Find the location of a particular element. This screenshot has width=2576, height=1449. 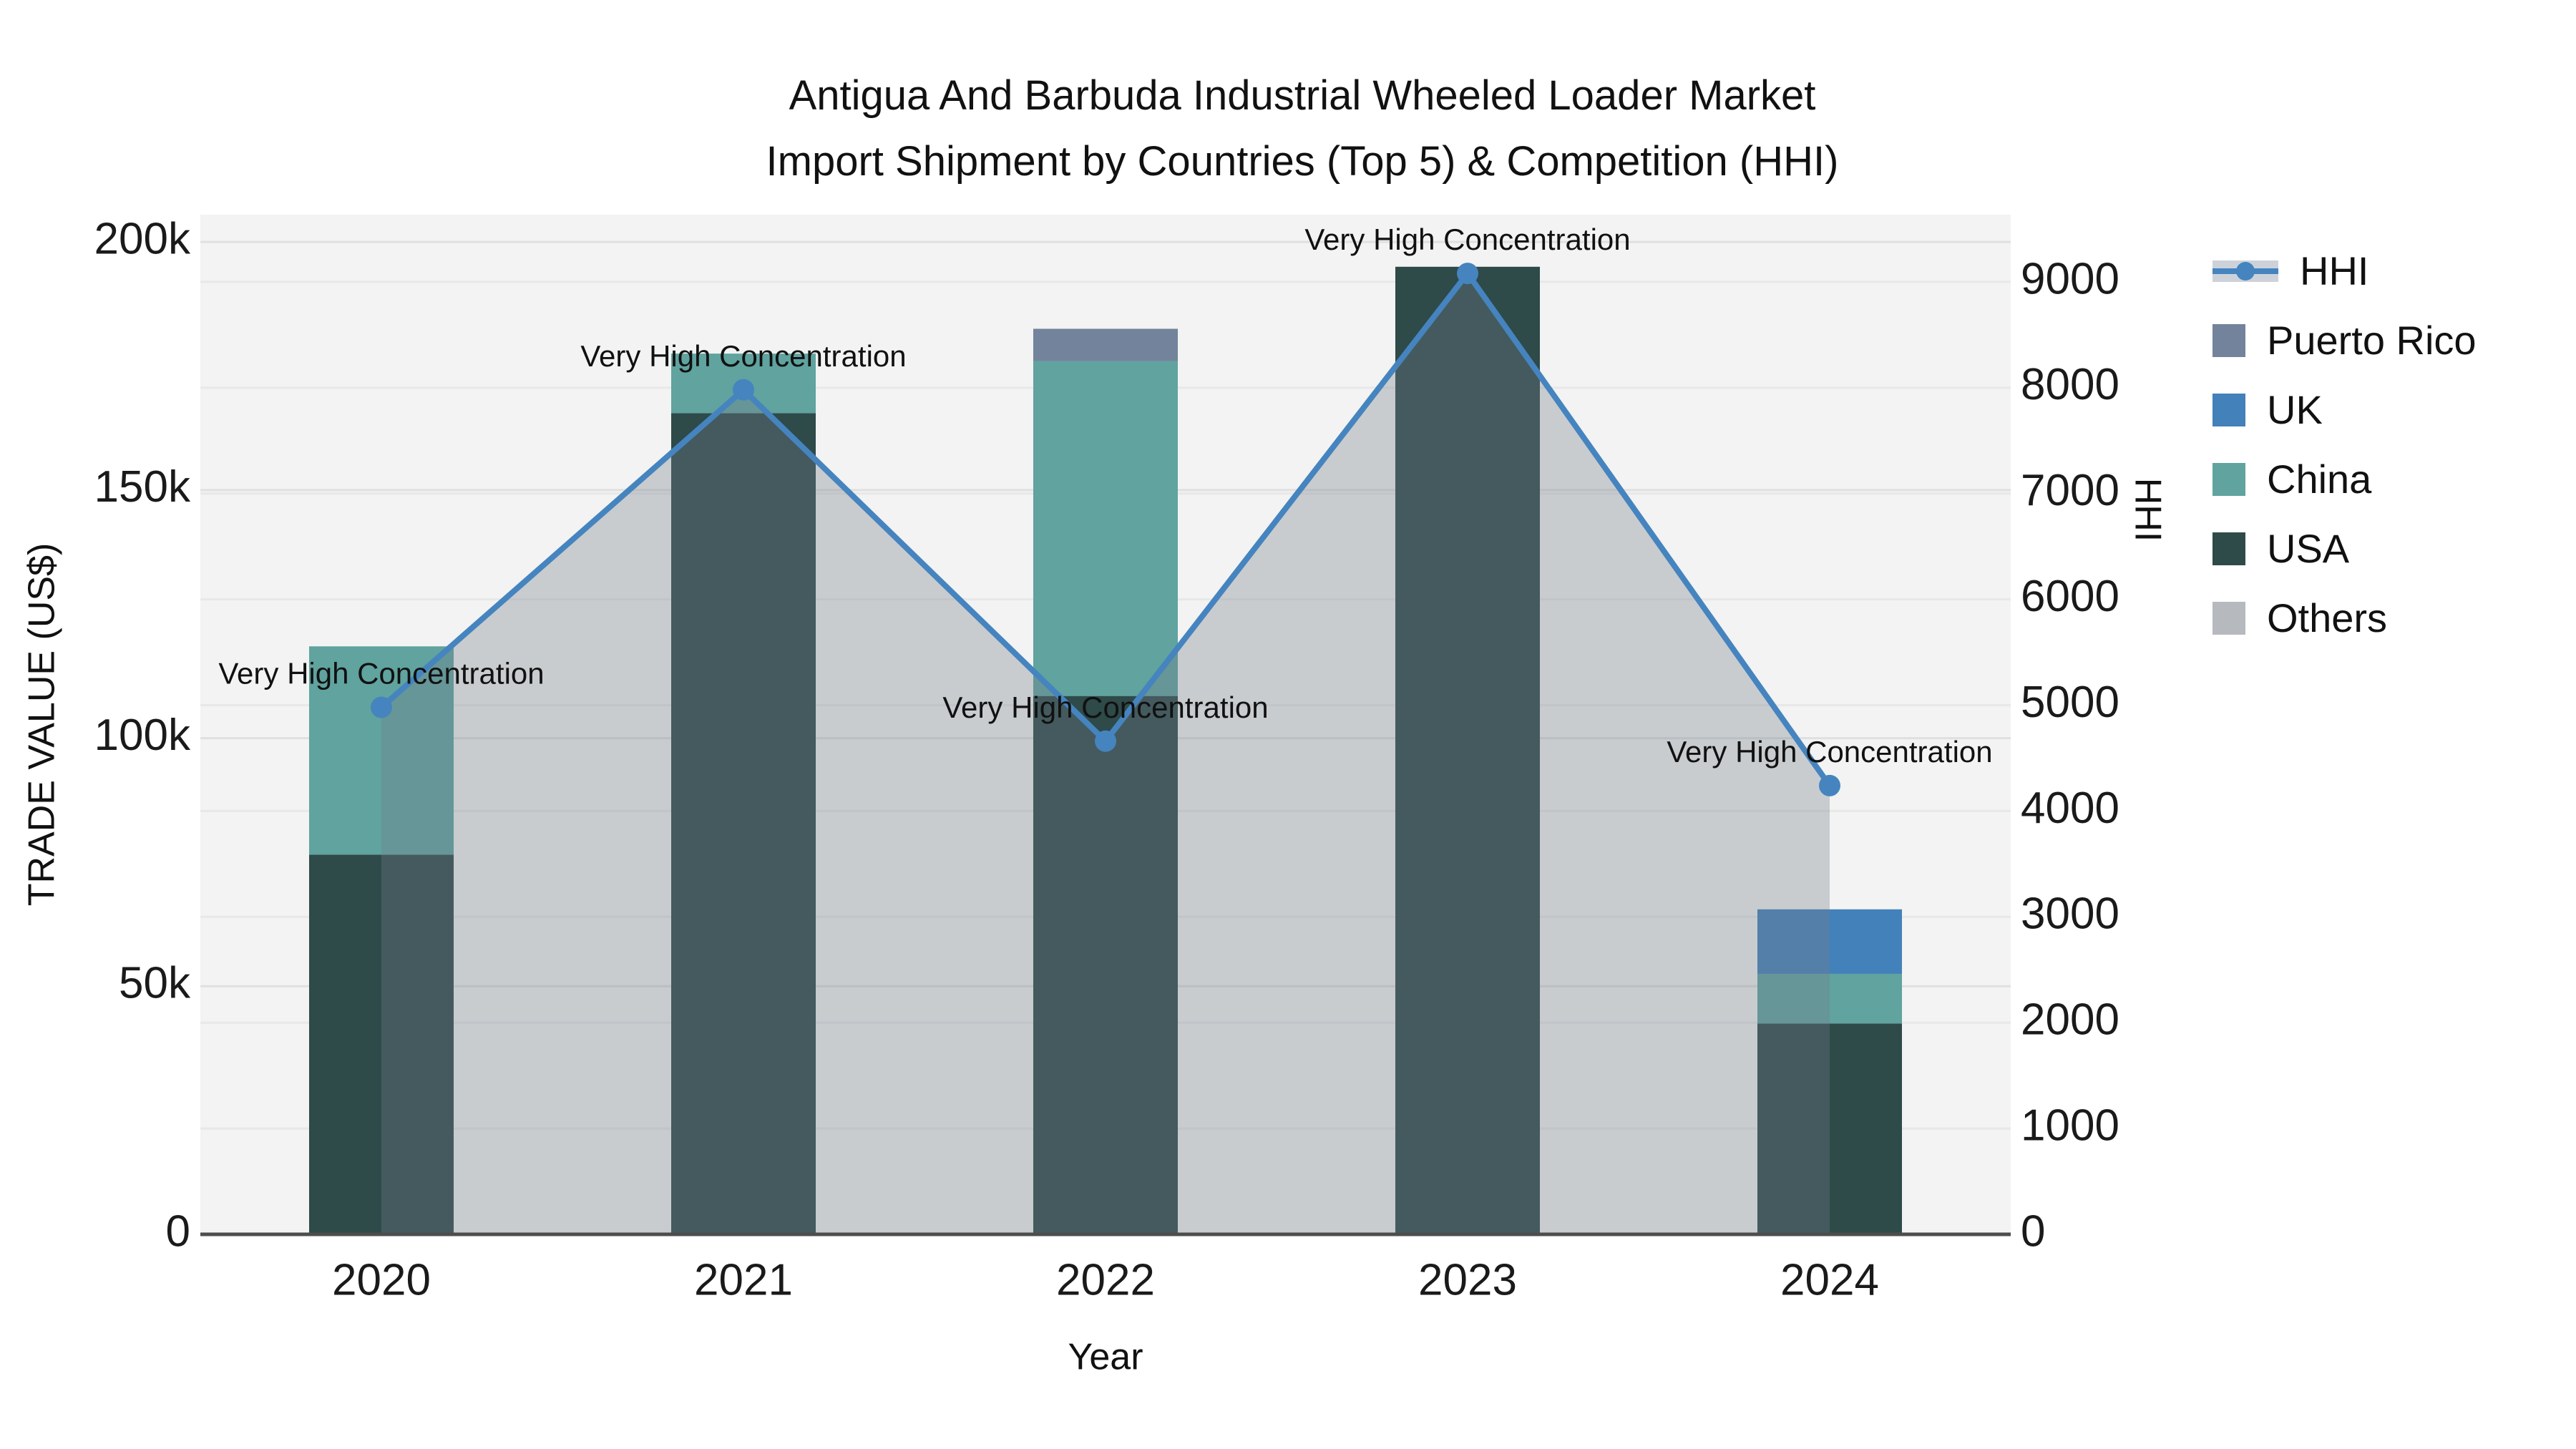

hhi-marker-2022 is located at coordinates (1105, 741).